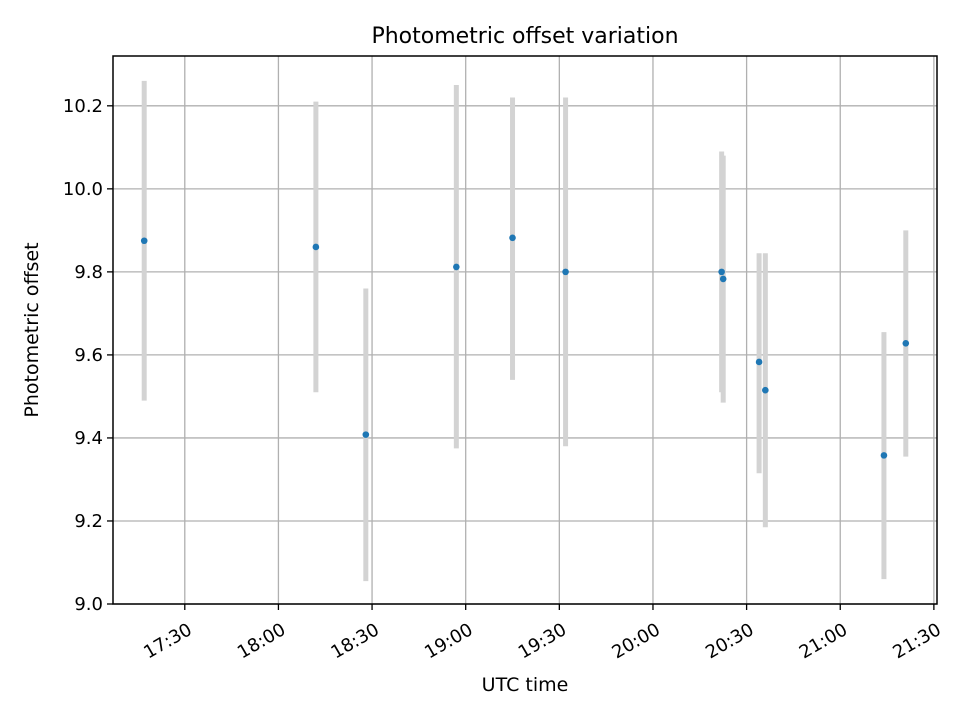 The image size is (960, 720). What do you see at coordinates (448, 641) in the screenshot?
I see `x-tick-label: 19:00` at bounding box center [448, 641].